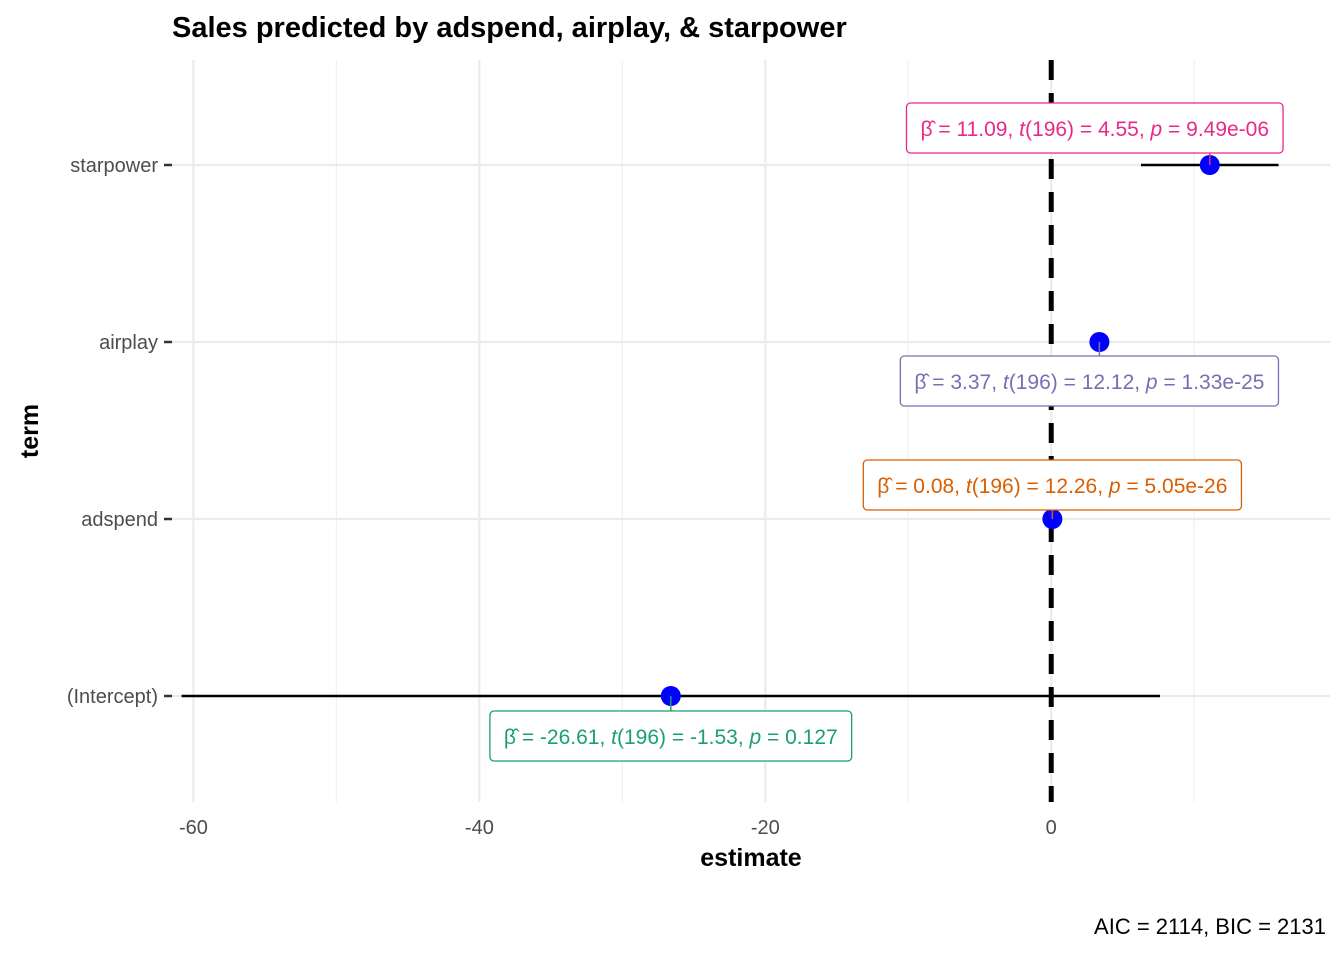  I want to click on x-tick-label: -40, so click(479, 828).